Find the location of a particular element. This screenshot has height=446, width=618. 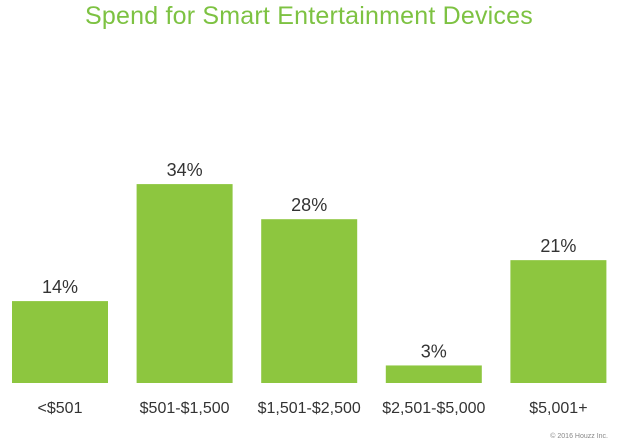

value-label-2: 28% is located at coordinates (309, 205).